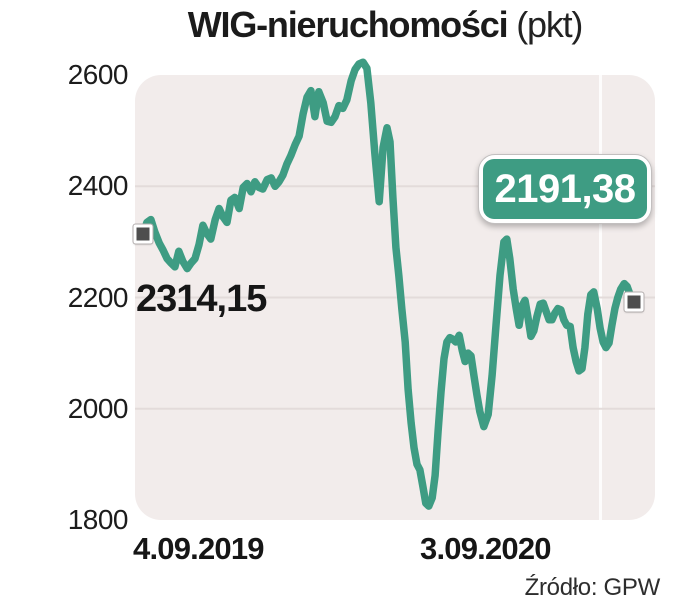 Image resolution: width=680 pixels, height=608 pixels. I want to click on chart-title-main: WIG-nieruchomości, so click(348, 24).